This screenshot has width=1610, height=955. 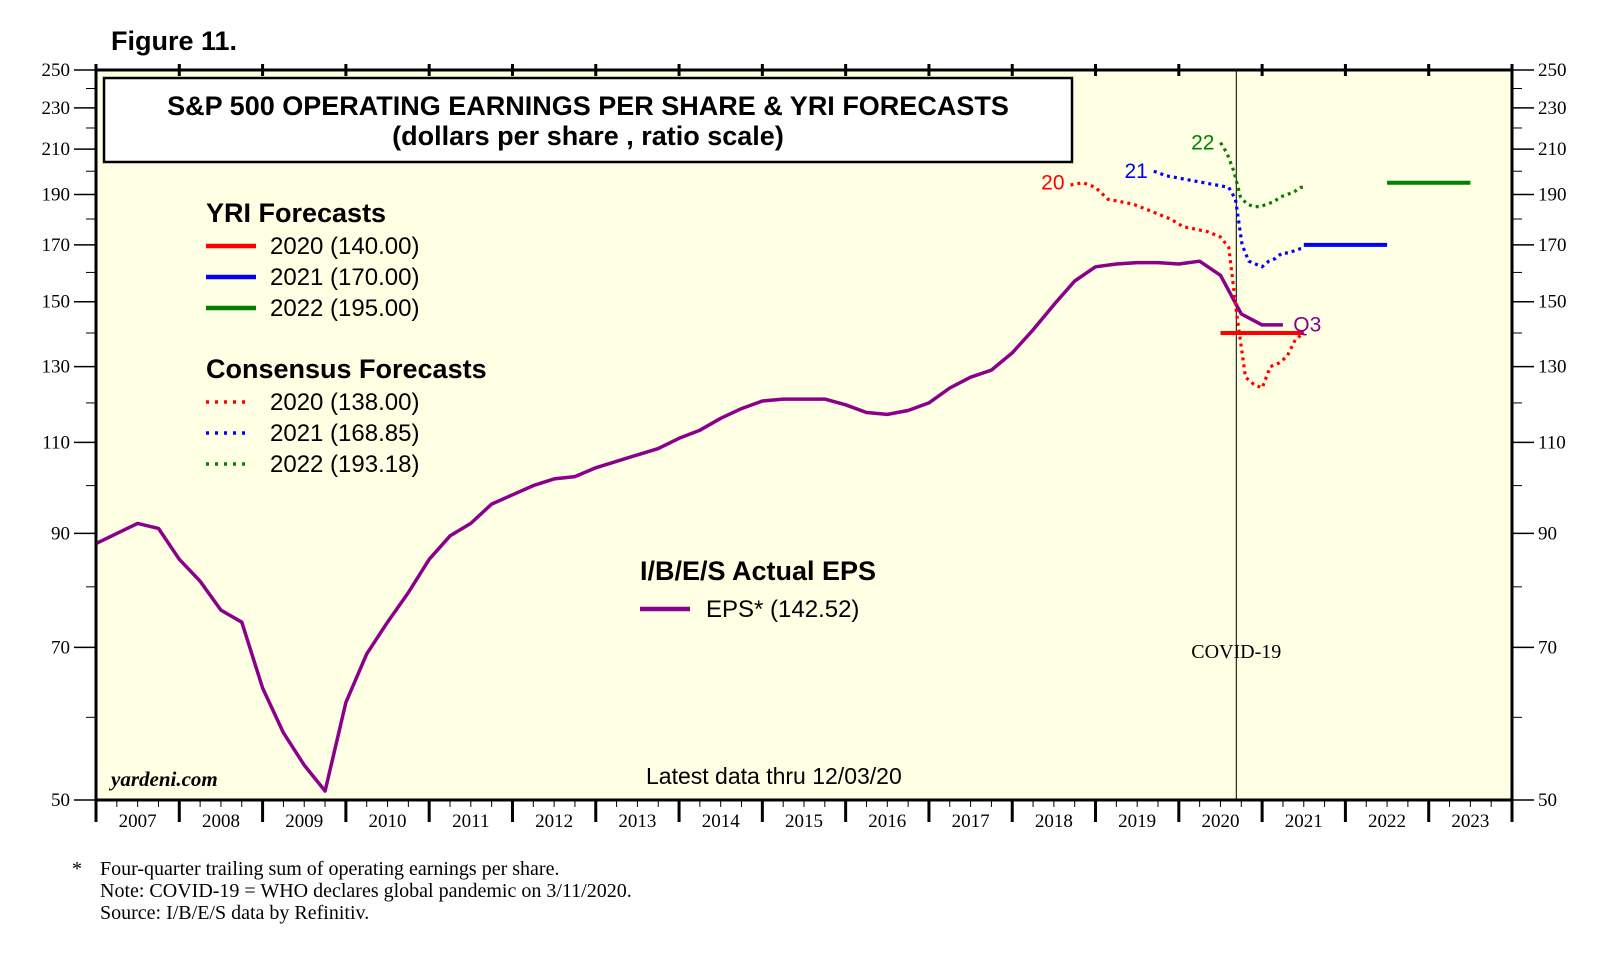 I want to click on y-tick-label-left: 250, so click(x=56, y=70).